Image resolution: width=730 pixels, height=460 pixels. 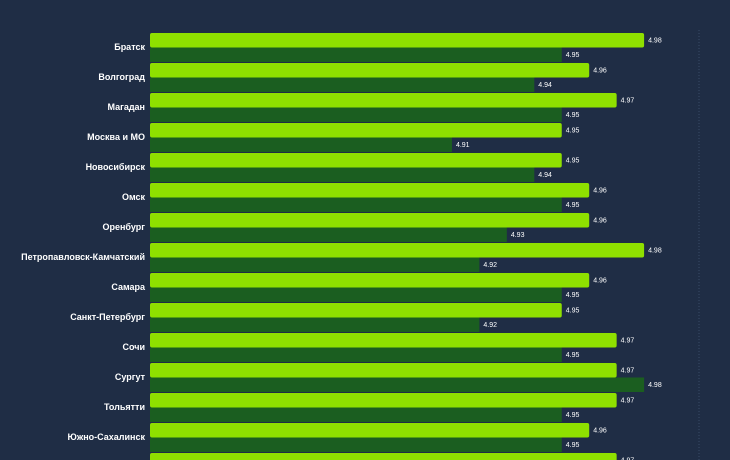 What do you see at coordinates (133, 347) in the screenshot?
I see `category-label: Сочи` at bounding box center [133, 347].